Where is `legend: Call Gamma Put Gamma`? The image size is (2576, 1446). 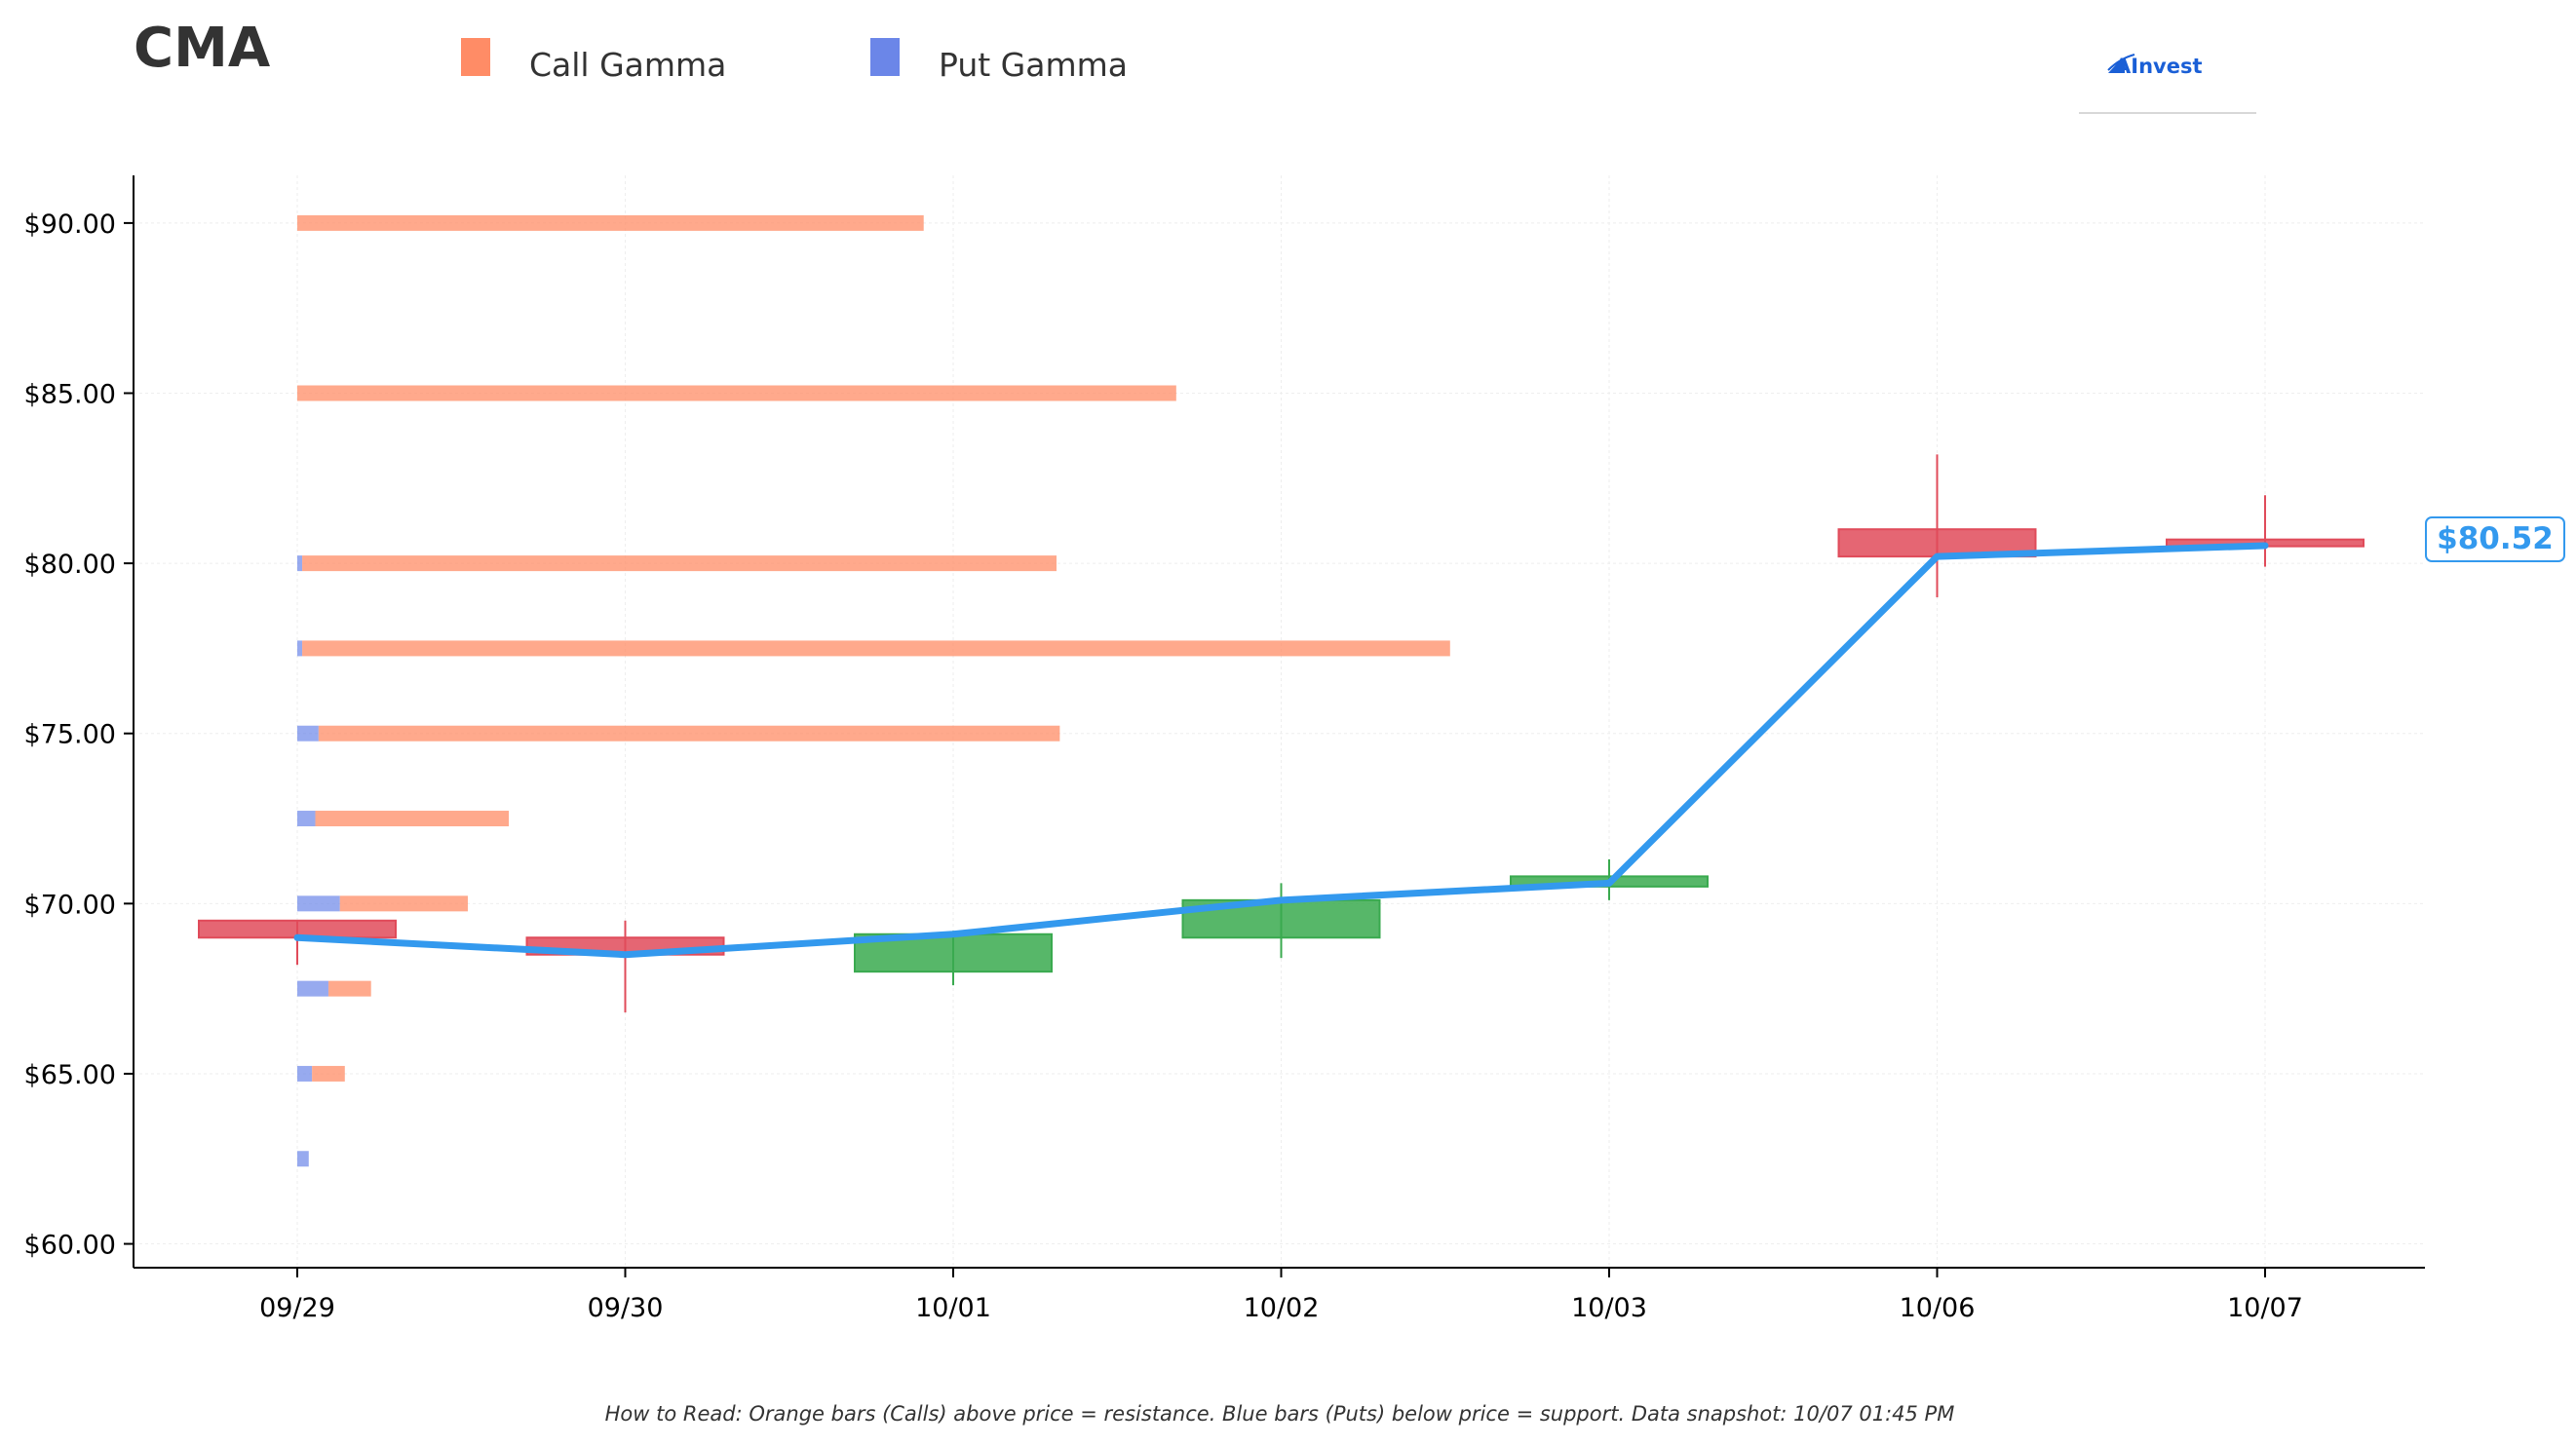
legend: Call Gamma Put Gamma is located at coordinates (794, 61).